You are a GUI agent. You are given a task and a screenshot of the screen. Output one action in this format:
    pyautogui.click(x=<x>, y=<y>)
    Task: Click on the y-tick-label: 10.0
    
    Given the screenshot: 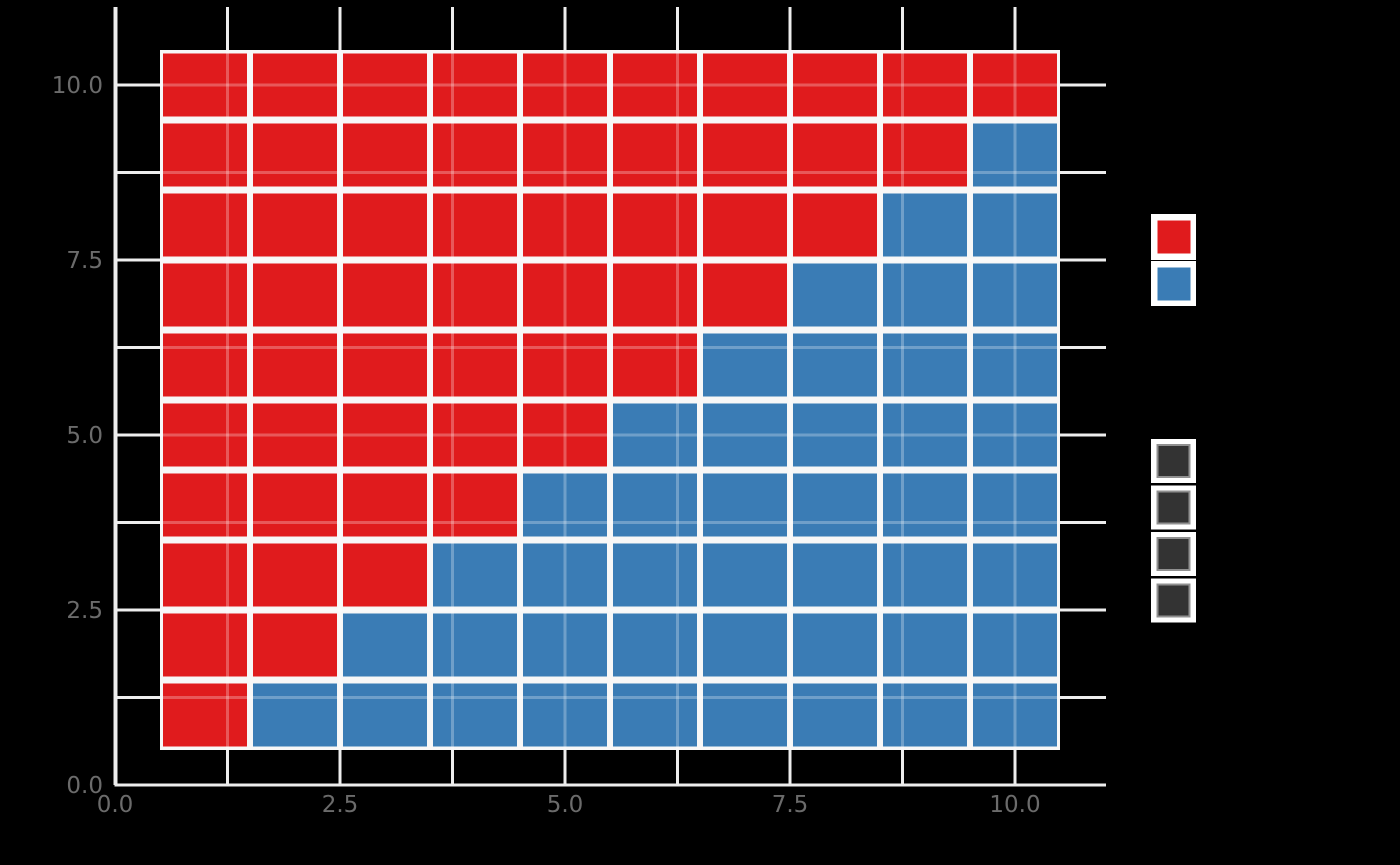 What is the action you would take?
    pyautogui.click(x=77, y=86)
    